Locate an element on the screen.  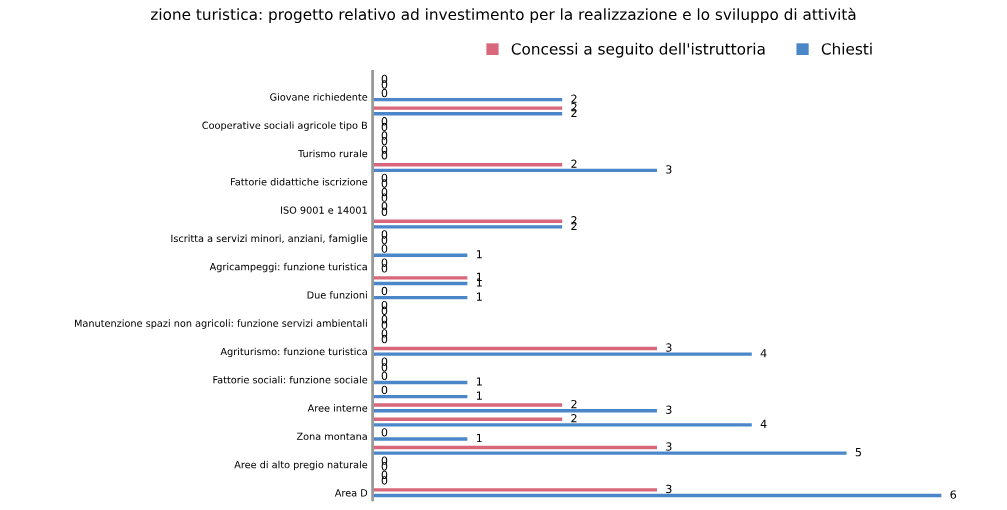
data-label: 6 is located at coordinates (953, 494).